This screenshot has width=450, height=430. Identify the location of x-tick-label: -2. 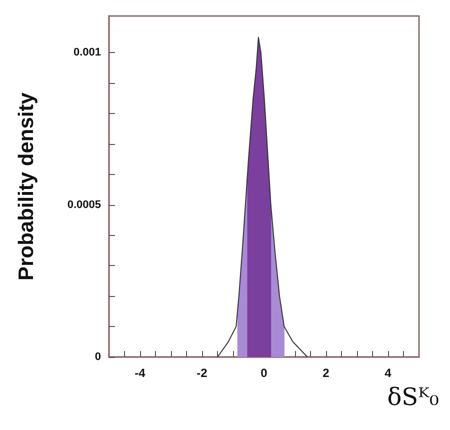
(202, 373).